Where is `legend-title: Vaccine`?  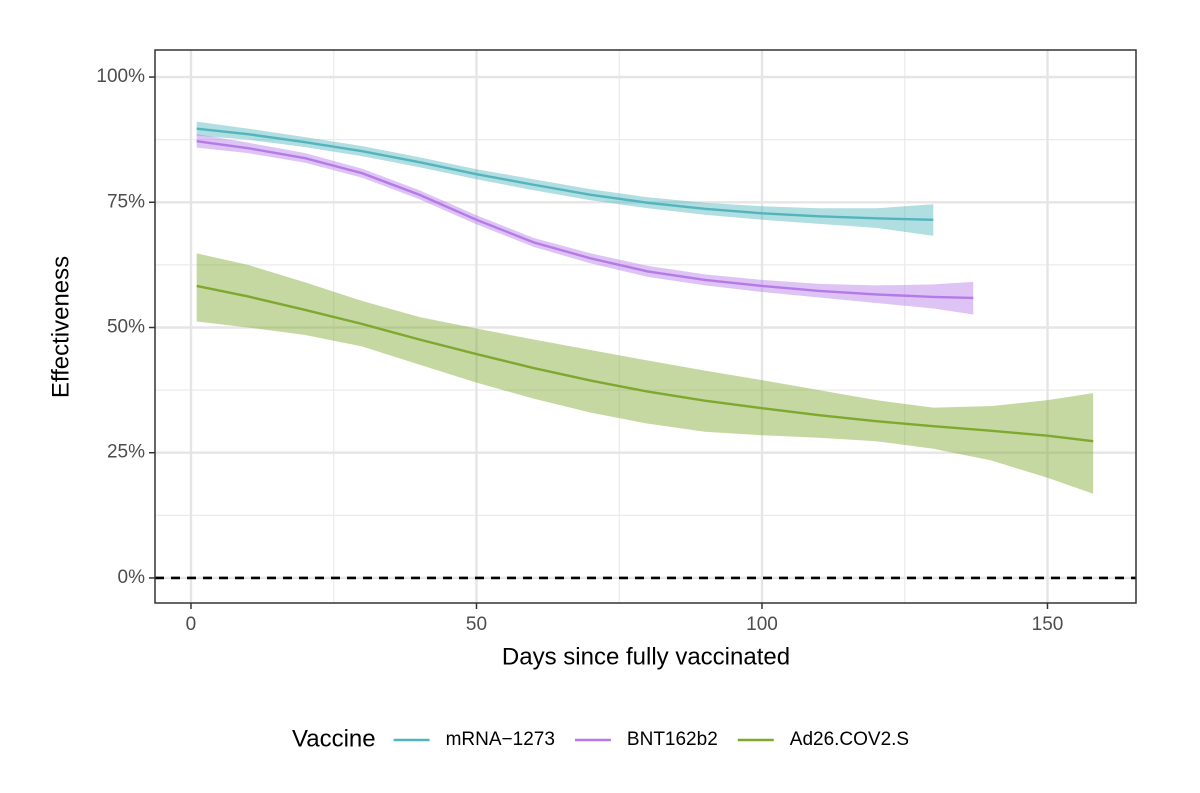
legend-title: Vaccine is located at coordinates (334, 738).